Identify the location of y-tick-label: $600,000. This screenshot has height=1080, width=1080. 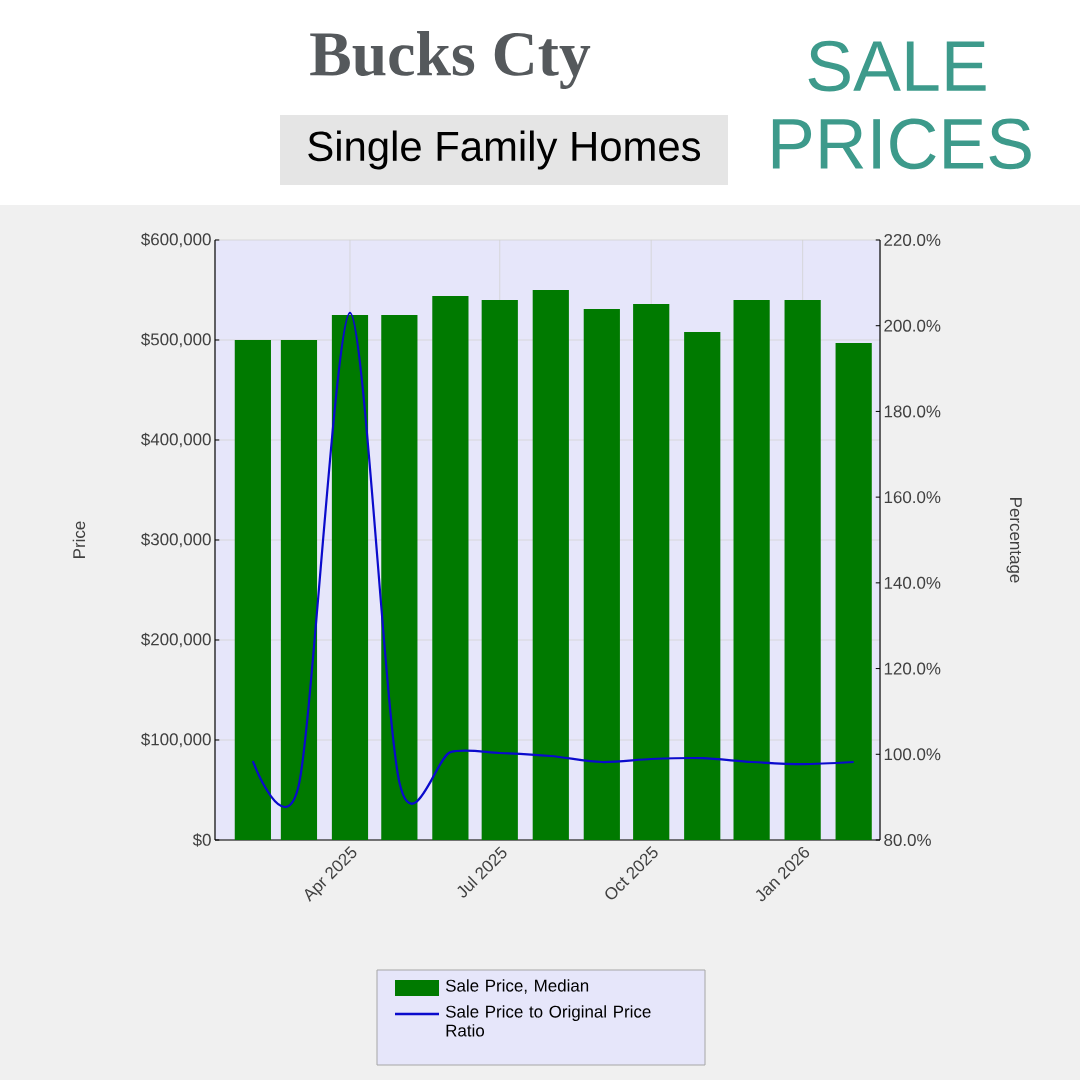
(176, 240).